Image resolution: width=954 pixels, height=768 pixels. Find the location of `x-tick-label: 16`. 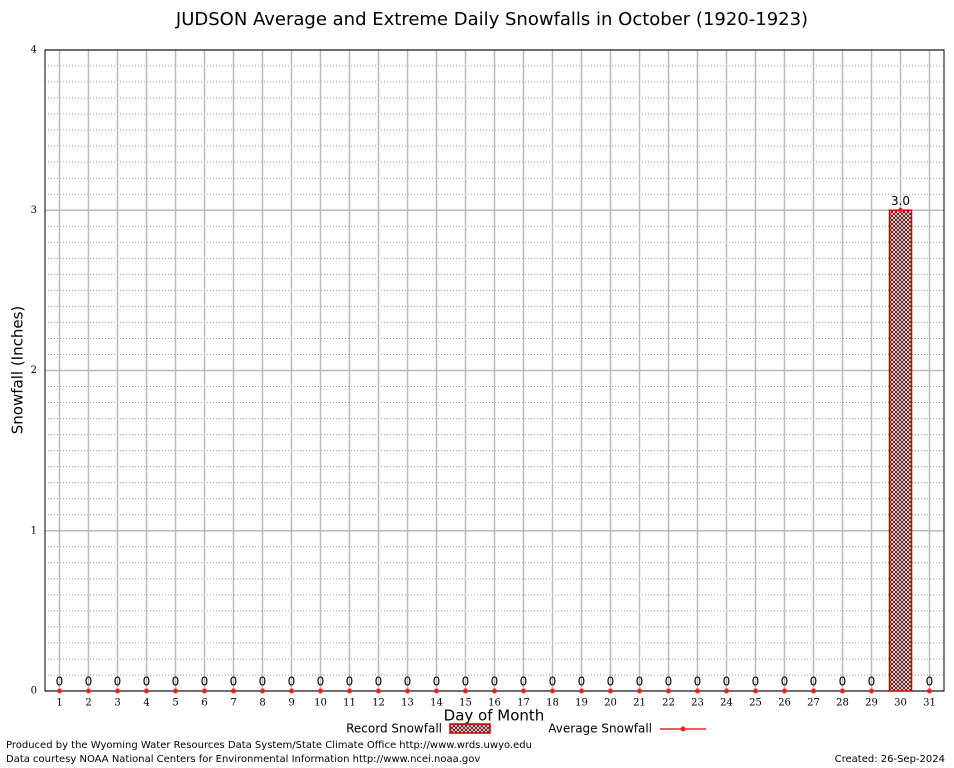

x-tick-label: 16 is located at coordinates (494, 703).